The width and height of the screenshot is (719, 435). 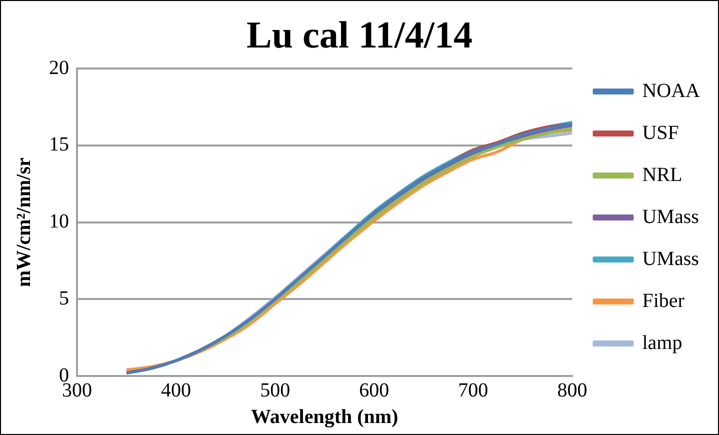 What do you see at coordinates (275, 390) in the screenshot?
I see `x-tick-label: 500` at bounding box center [275, 390].